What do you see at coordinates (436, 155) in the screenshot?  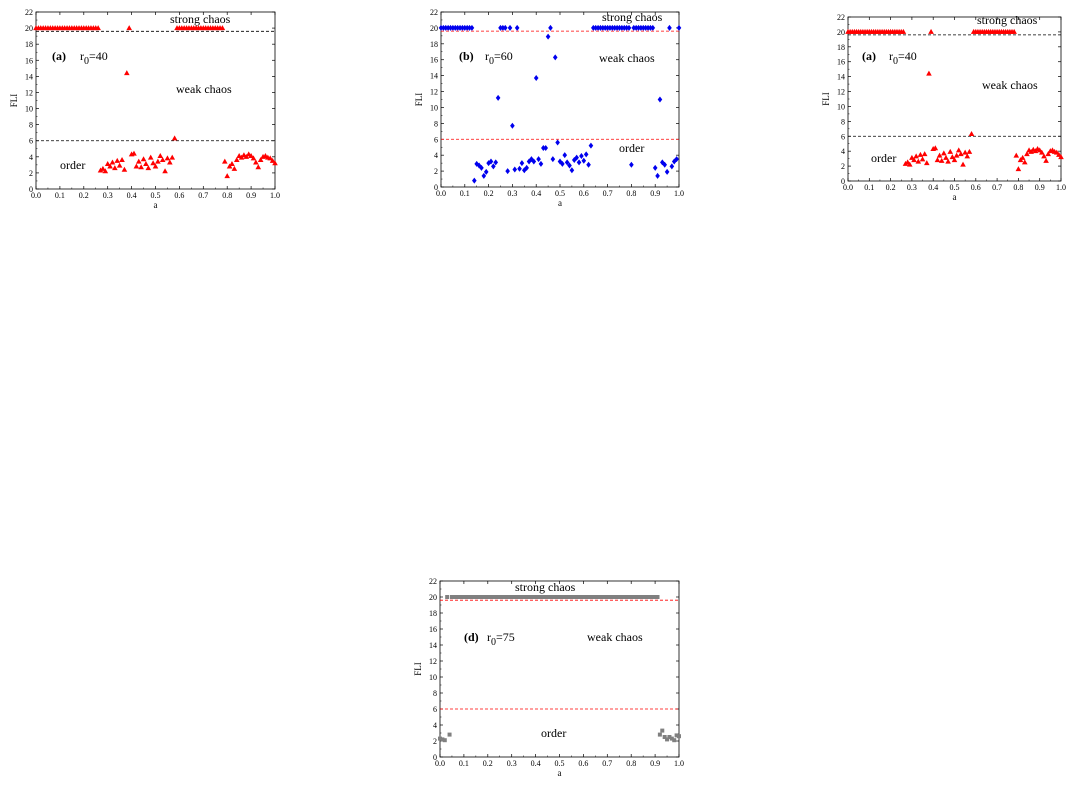 I see `y-tick-label: 4` at bounding box center [436, 155].